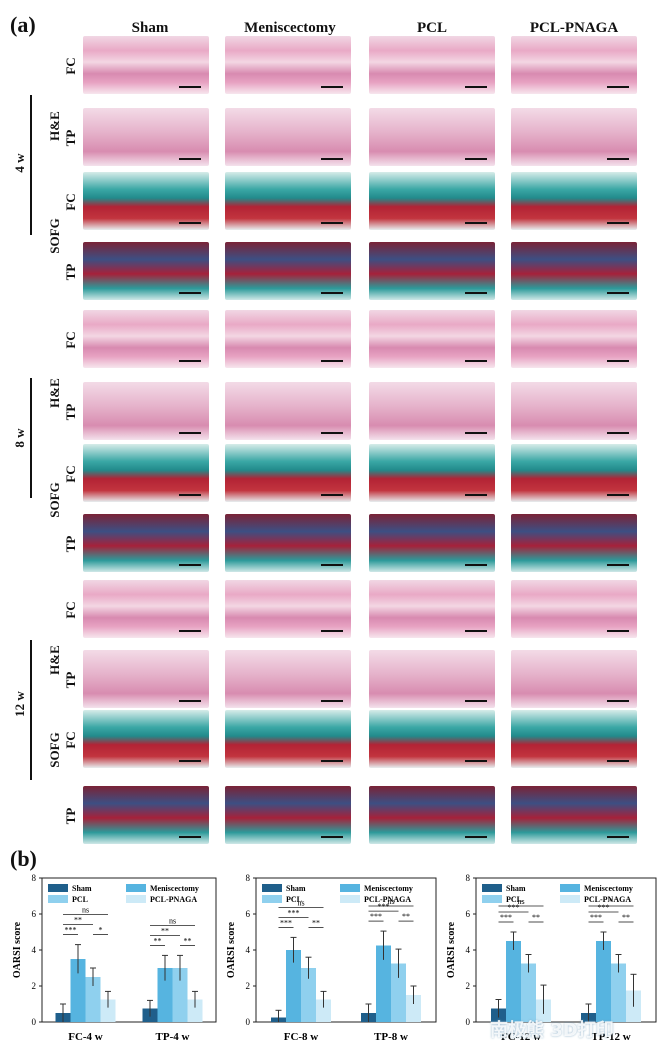 Image resolution: width=660 pixels, height=1051 pixels. I want to click on column-header-pcl: PCL, so click(432, 28).